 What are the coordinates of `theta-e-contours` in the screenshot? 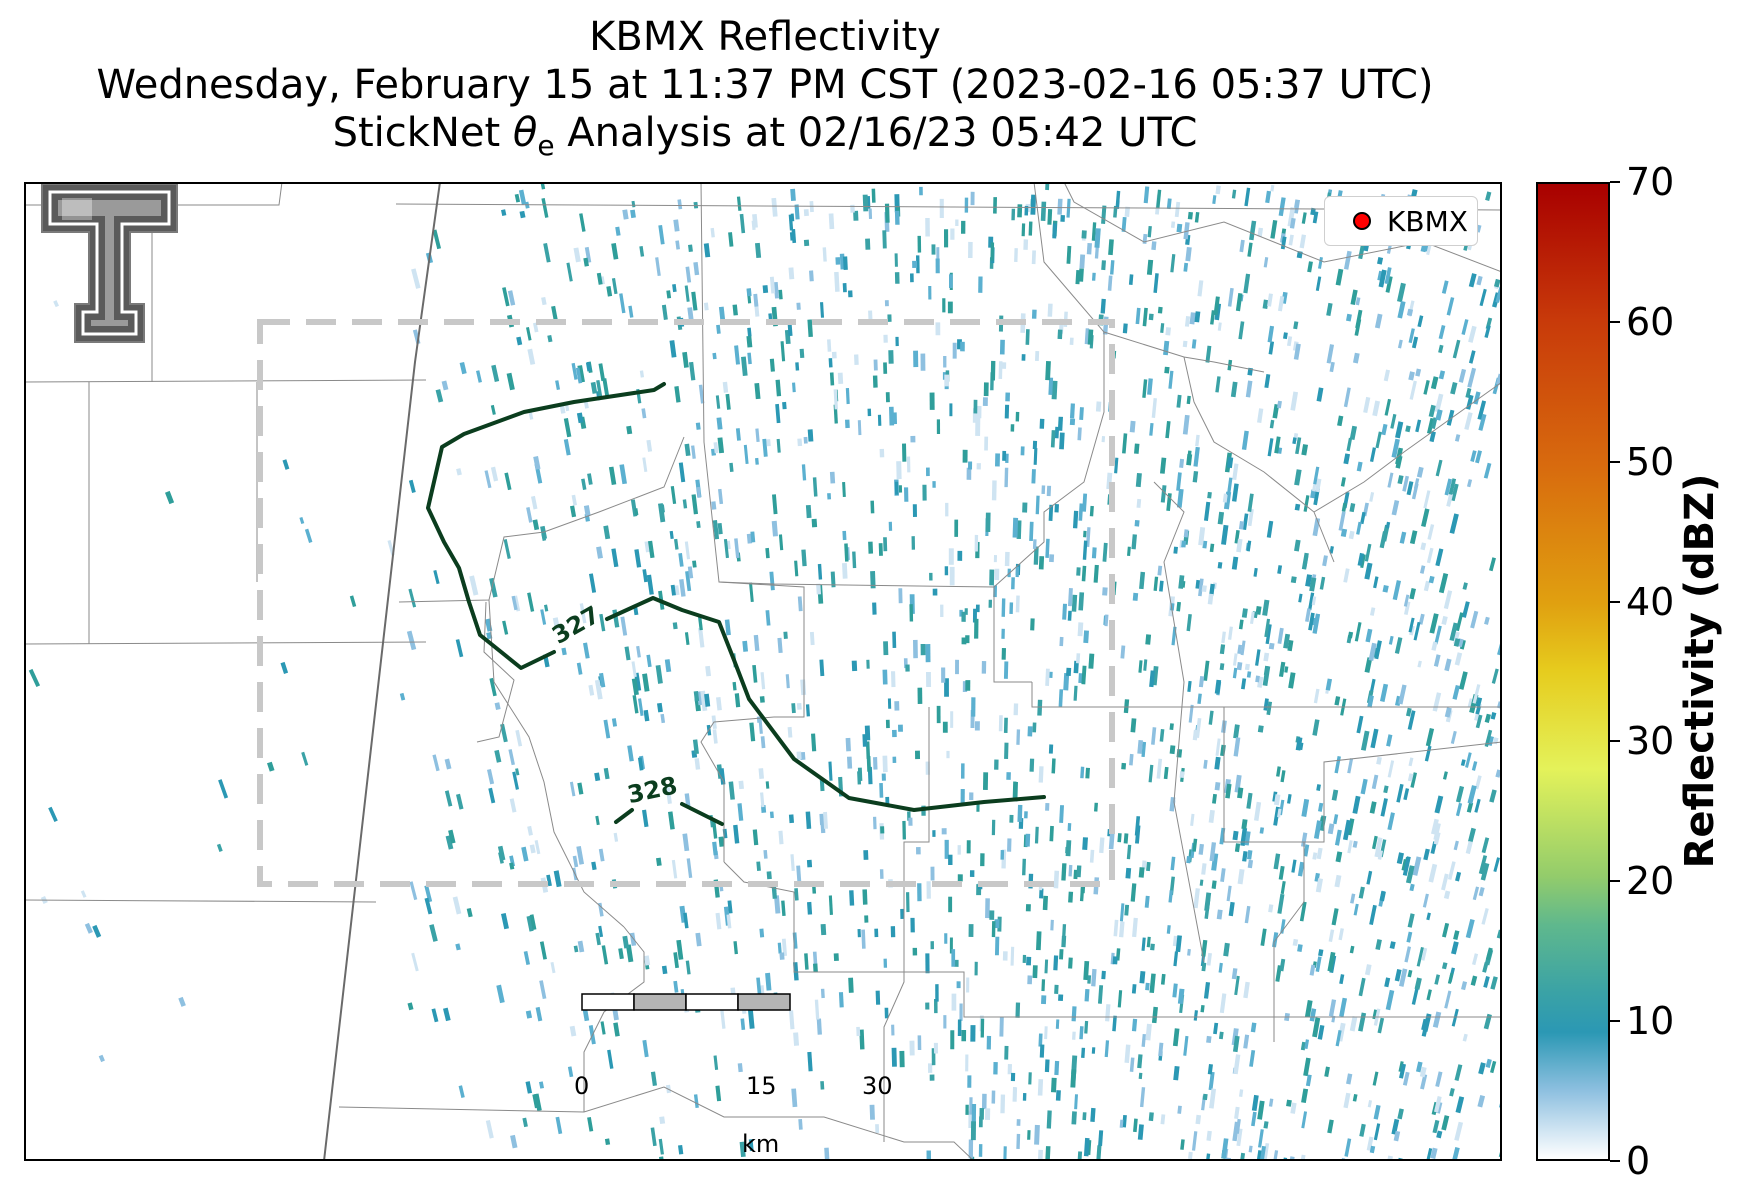 It's located at (736, 604).